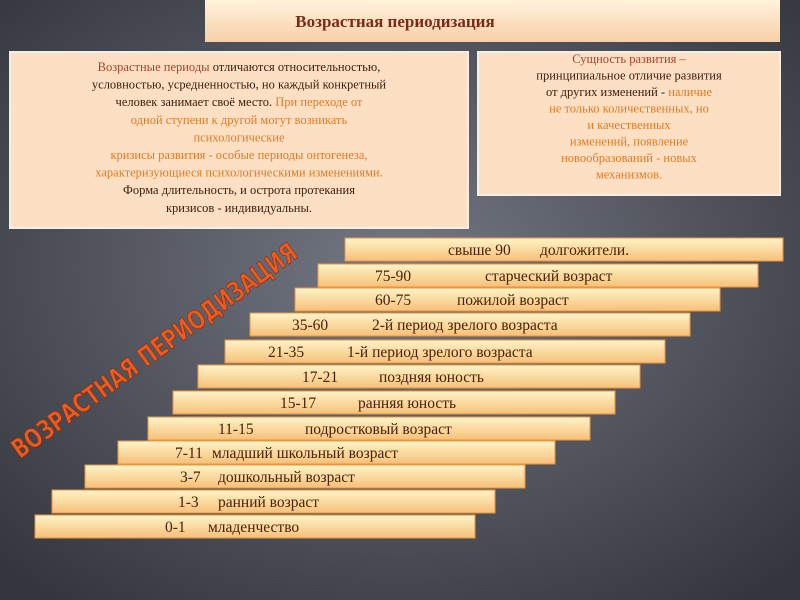 The width and height of the screenshot is (800, 600). What do you see at coordinates (319, 102) in the screenshot?
I see `text-segment: При переходе от` at bounding box center [319, 102].